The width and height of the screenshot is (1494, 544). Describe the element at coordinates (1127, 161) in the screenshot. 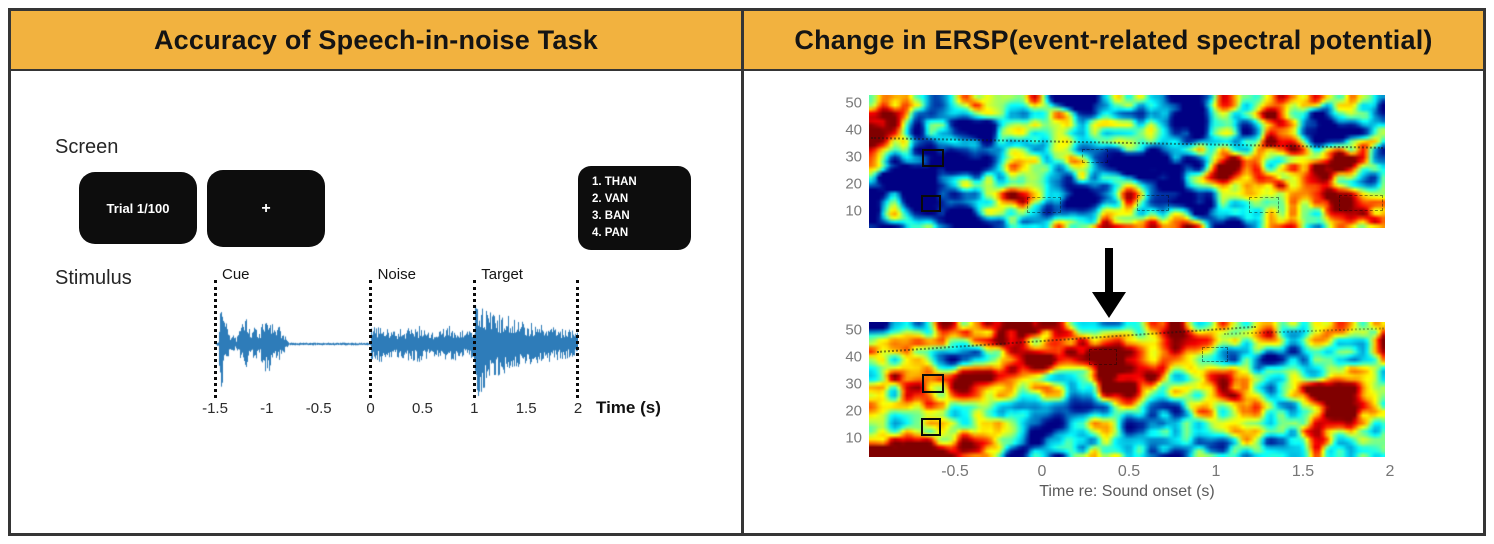

I see `ersp-heatmap-before` at that location.